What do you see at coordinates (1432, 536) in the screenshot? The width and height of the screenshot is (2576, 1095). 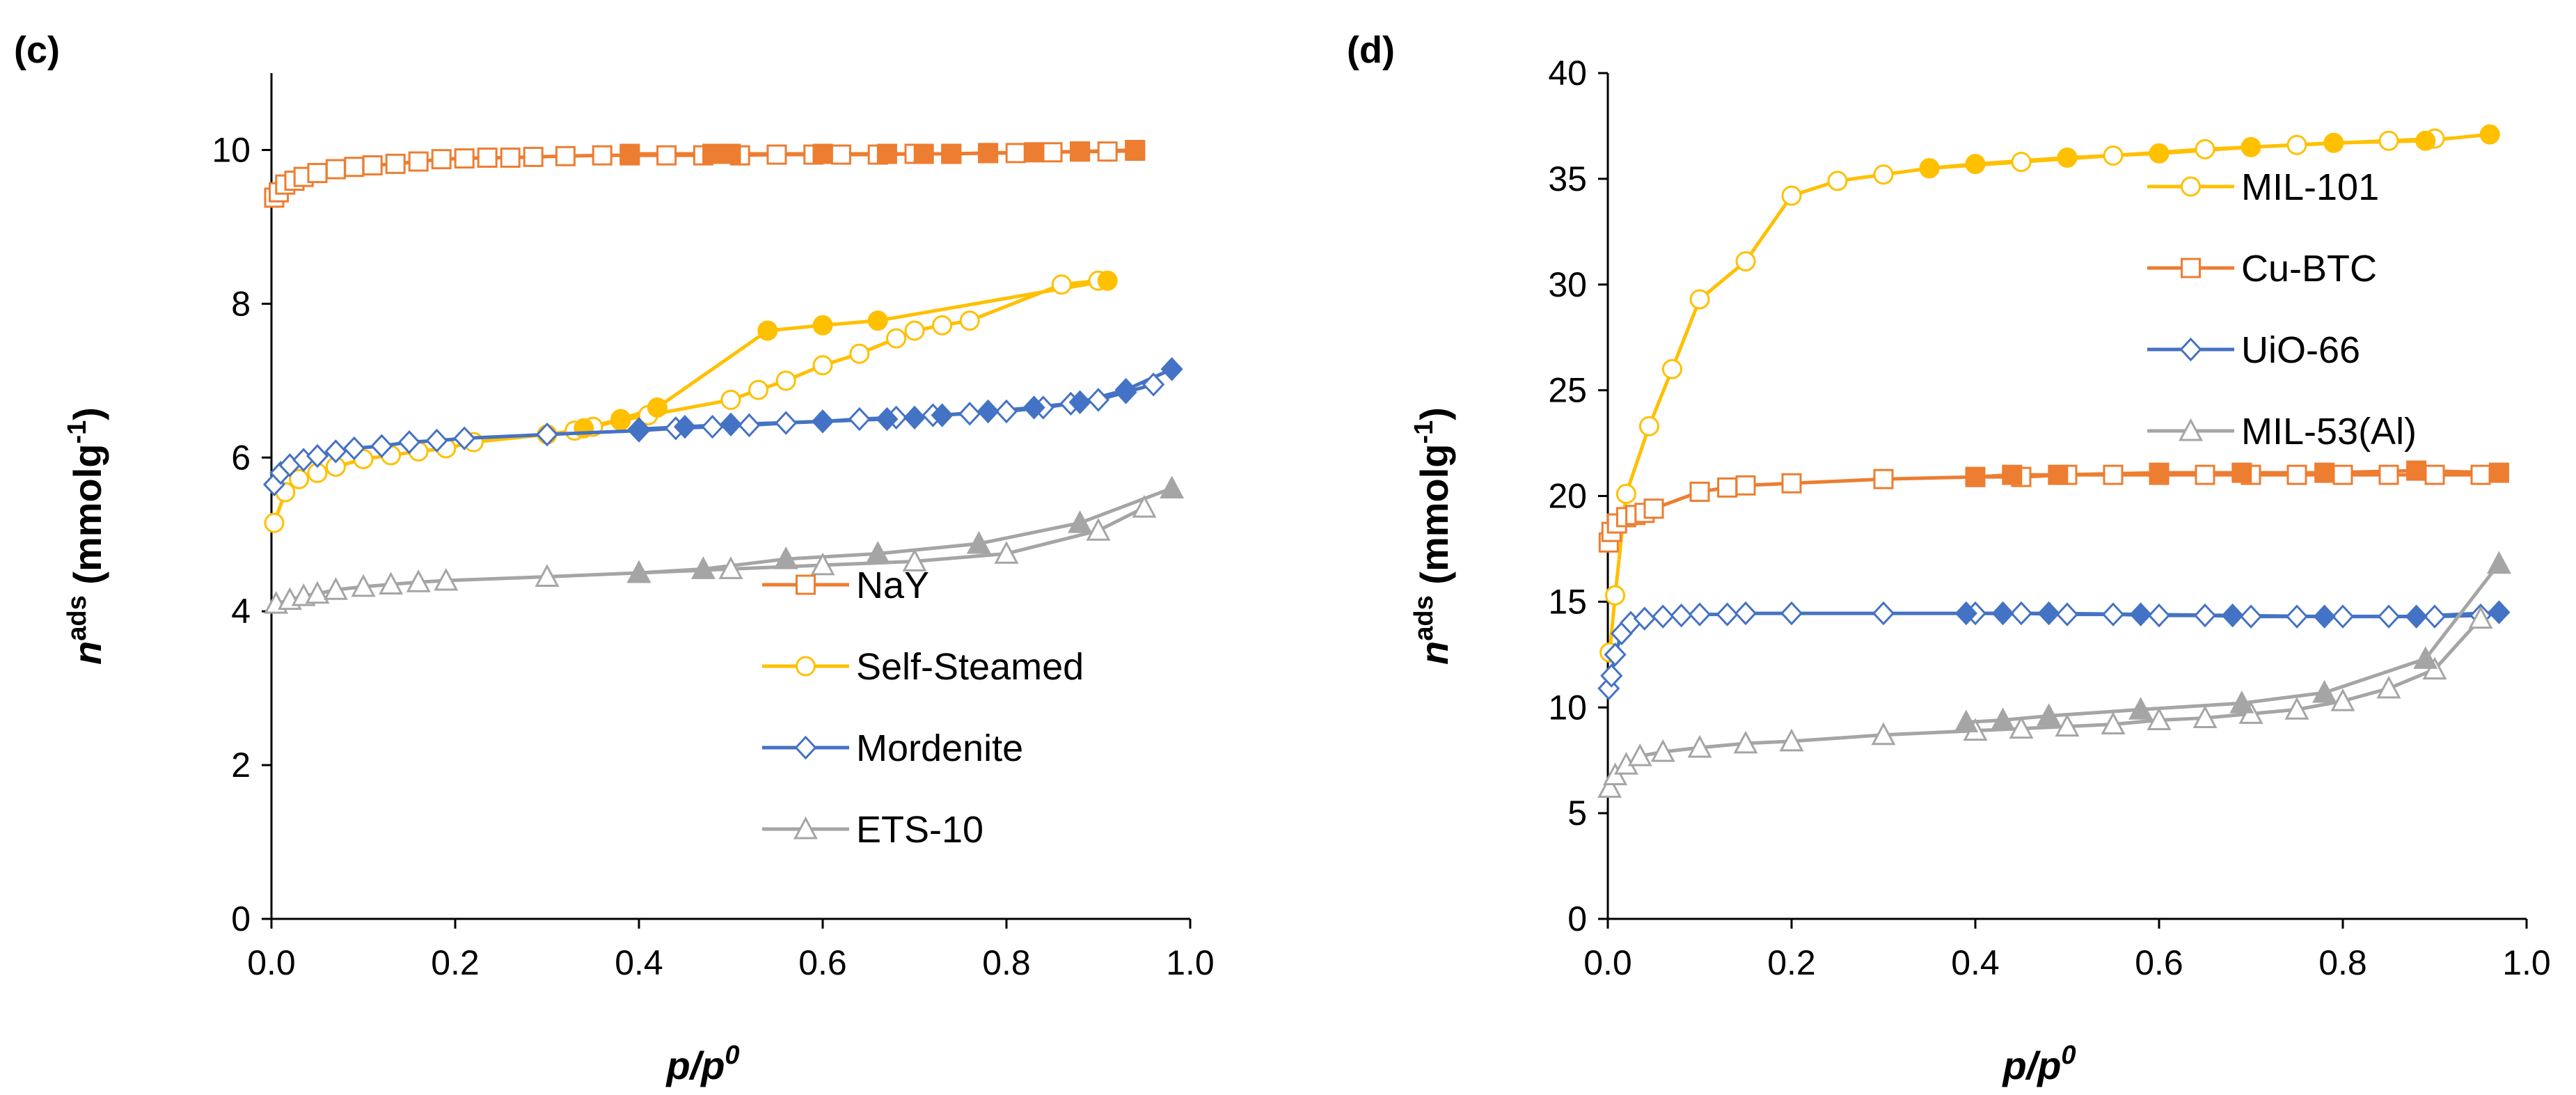 I see `y-axis-label-d: nads (mmolg-1)` at bounding box center [1432, 536].